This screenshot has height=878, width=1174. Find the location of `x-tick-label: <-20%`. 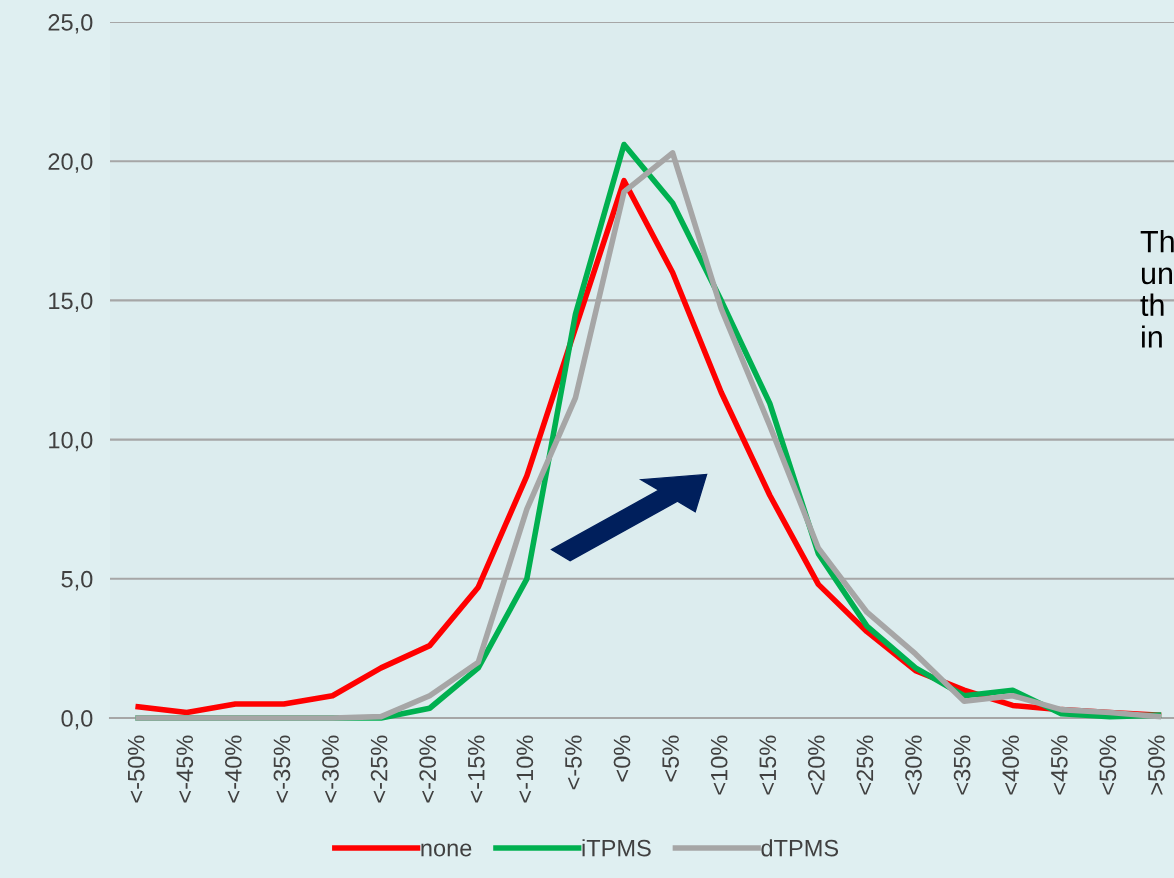

x-tick-label: <-20% is located at coordinates (428, 769).